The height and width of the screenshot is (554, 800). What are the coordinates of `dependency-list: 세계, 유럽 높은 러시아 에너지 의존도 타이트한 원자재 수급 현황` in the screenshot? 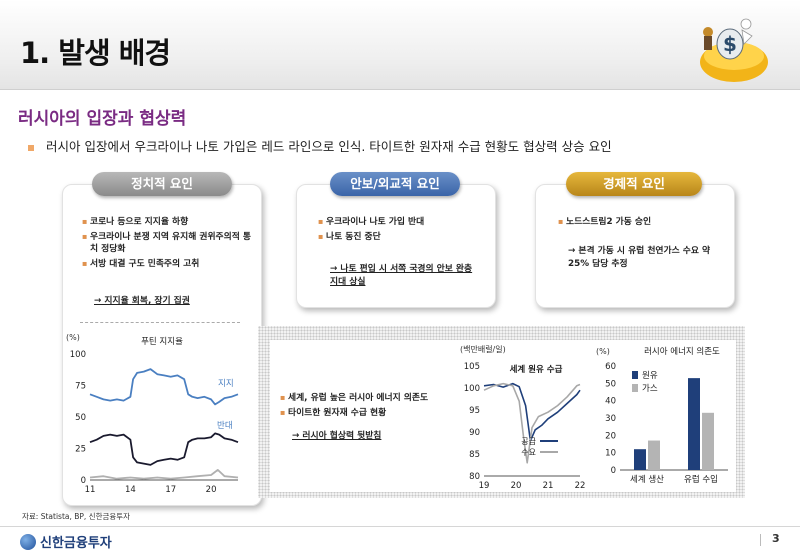 It's located at (365, 407).